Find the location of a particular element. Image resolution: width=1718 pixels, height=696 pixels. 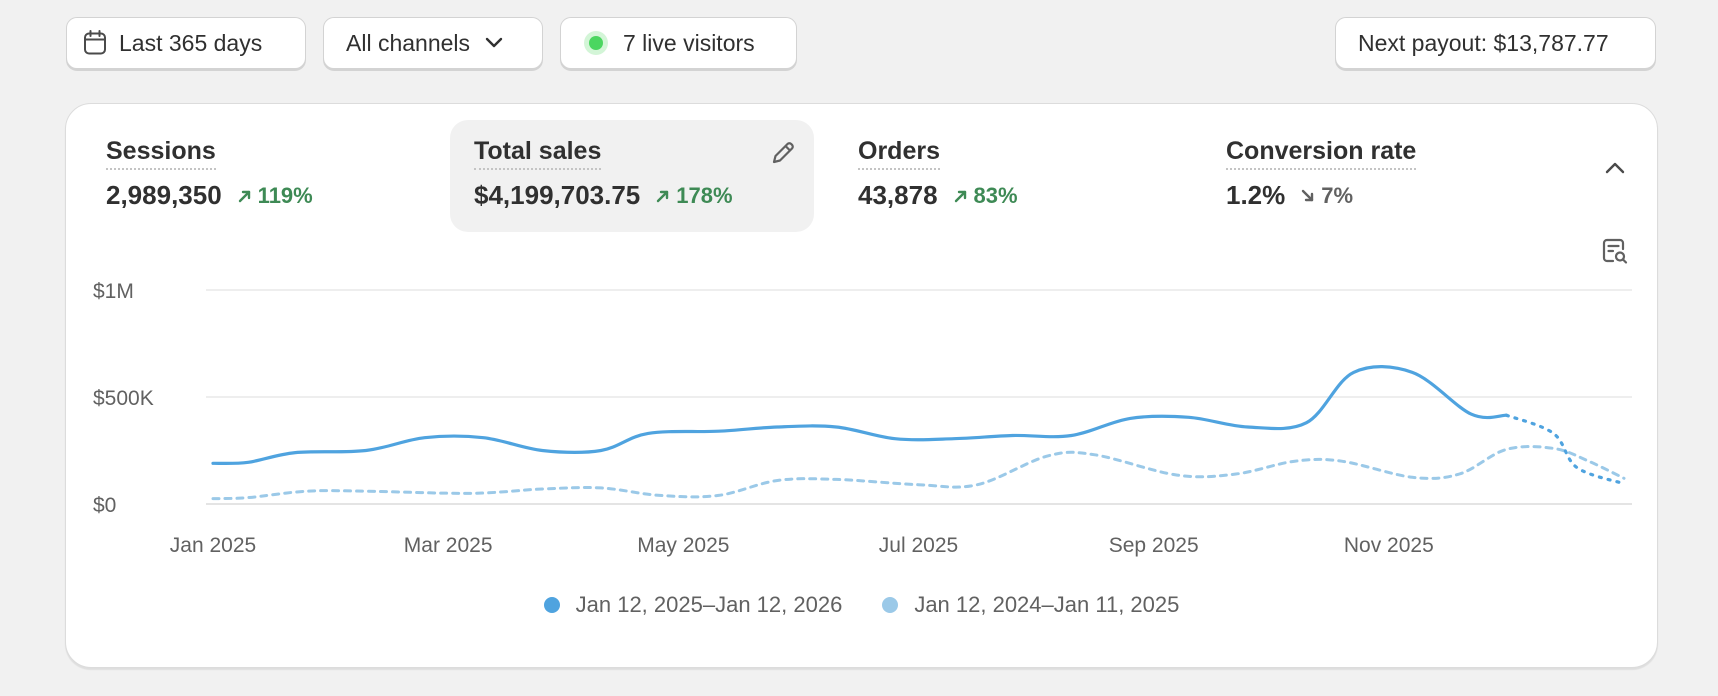

next-payout-button: Next payout: $13,787.77 is located at coordinates (1495, 43).